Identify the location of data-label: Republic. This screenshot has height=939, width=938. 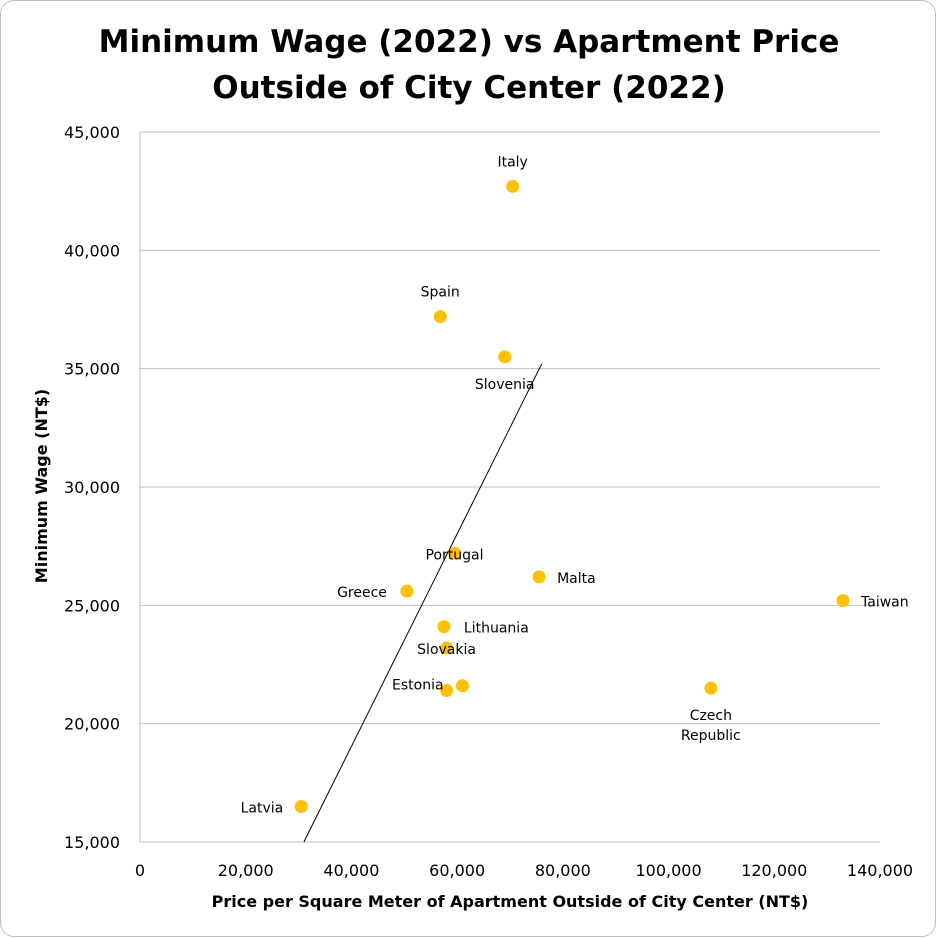
(711, 736).